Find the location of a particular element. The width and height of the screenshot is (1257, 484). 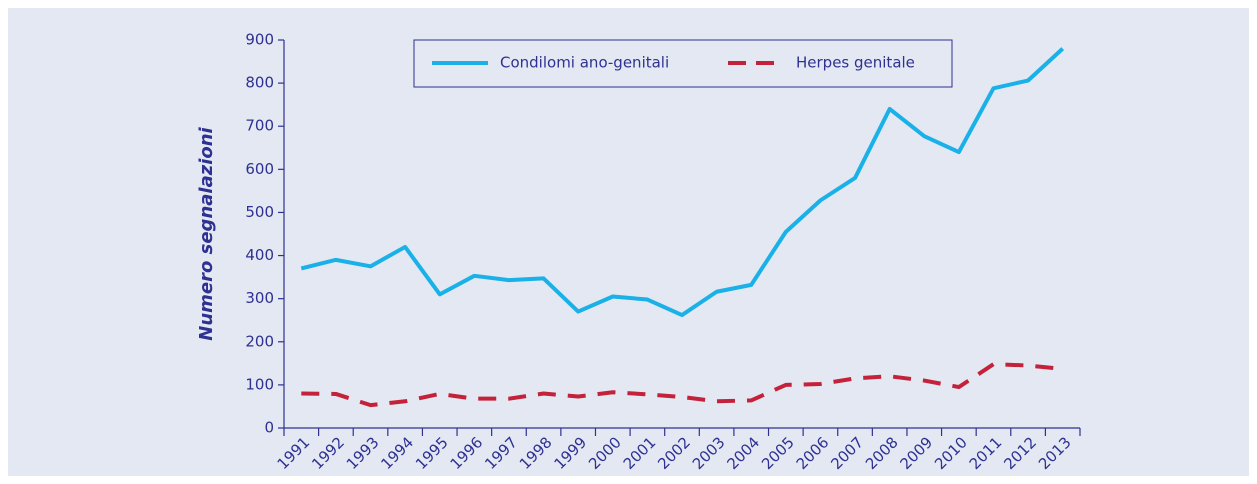

y-tick-label: 500 is located at coordinates (259, 212).